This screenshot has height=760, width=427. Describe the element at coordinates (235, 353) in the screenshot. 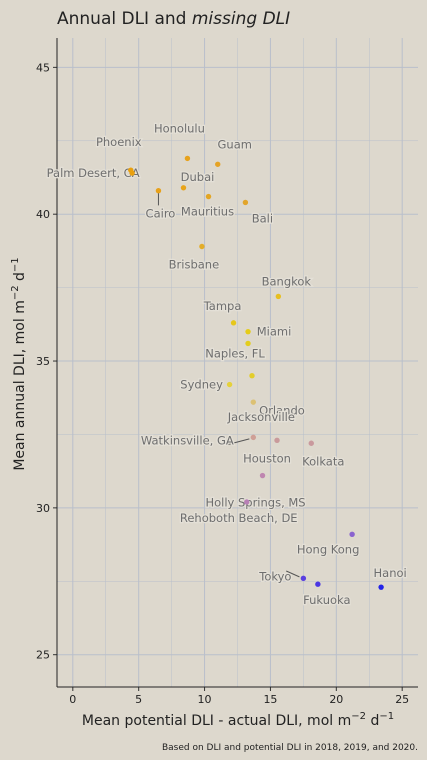

I see `point-label-naples-fl: Naples, FL` at that location.